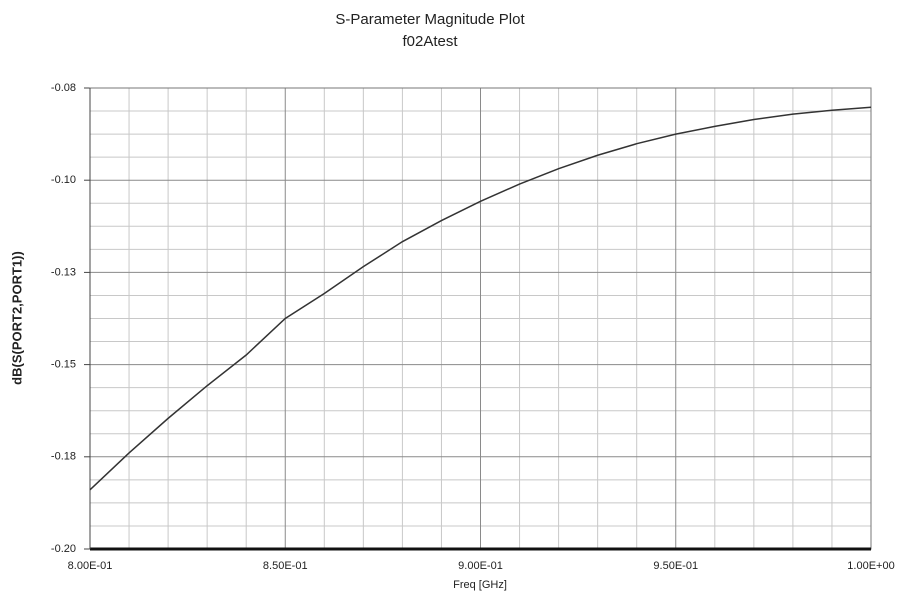  What do you see at coordinates (16, 318) in the screenshot?
I see `y-axis-label: dB(S(PORT2,PORT1))` at bounding box center [16, 318].